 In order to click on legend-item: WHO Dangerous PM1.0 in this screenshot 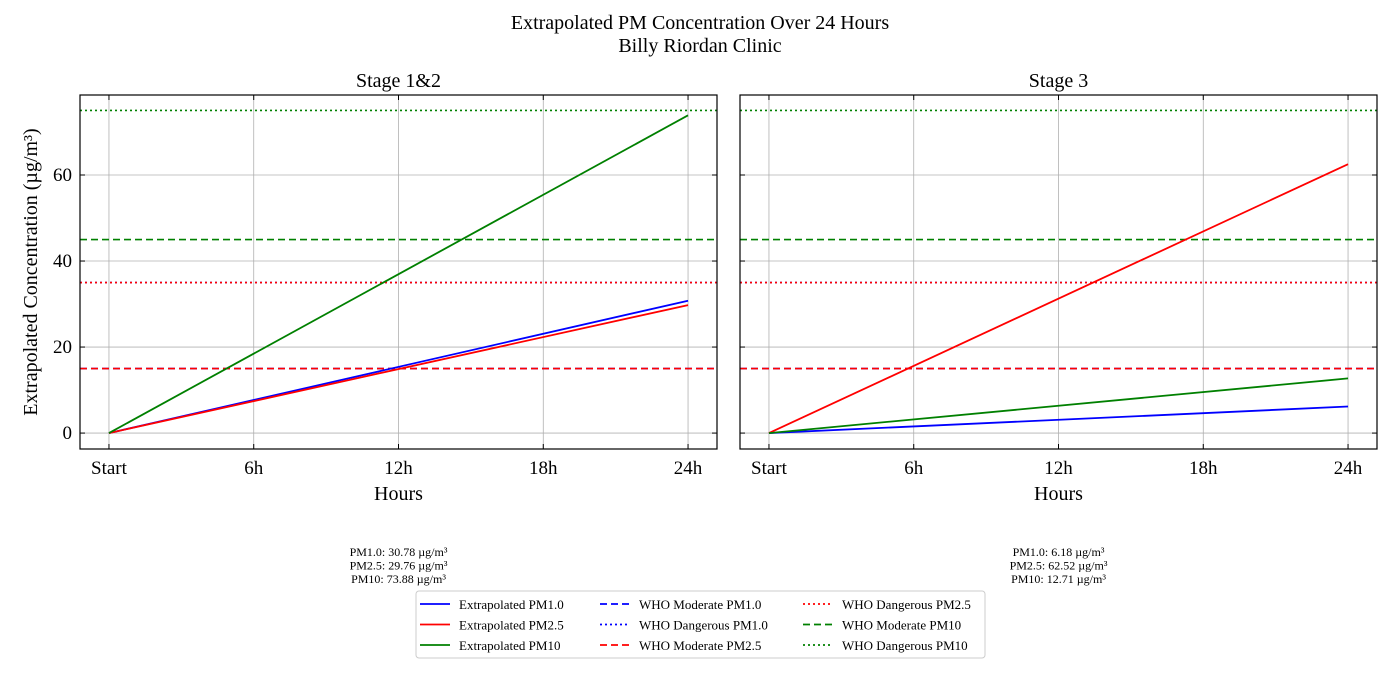, I will do `click(684, 625)`.